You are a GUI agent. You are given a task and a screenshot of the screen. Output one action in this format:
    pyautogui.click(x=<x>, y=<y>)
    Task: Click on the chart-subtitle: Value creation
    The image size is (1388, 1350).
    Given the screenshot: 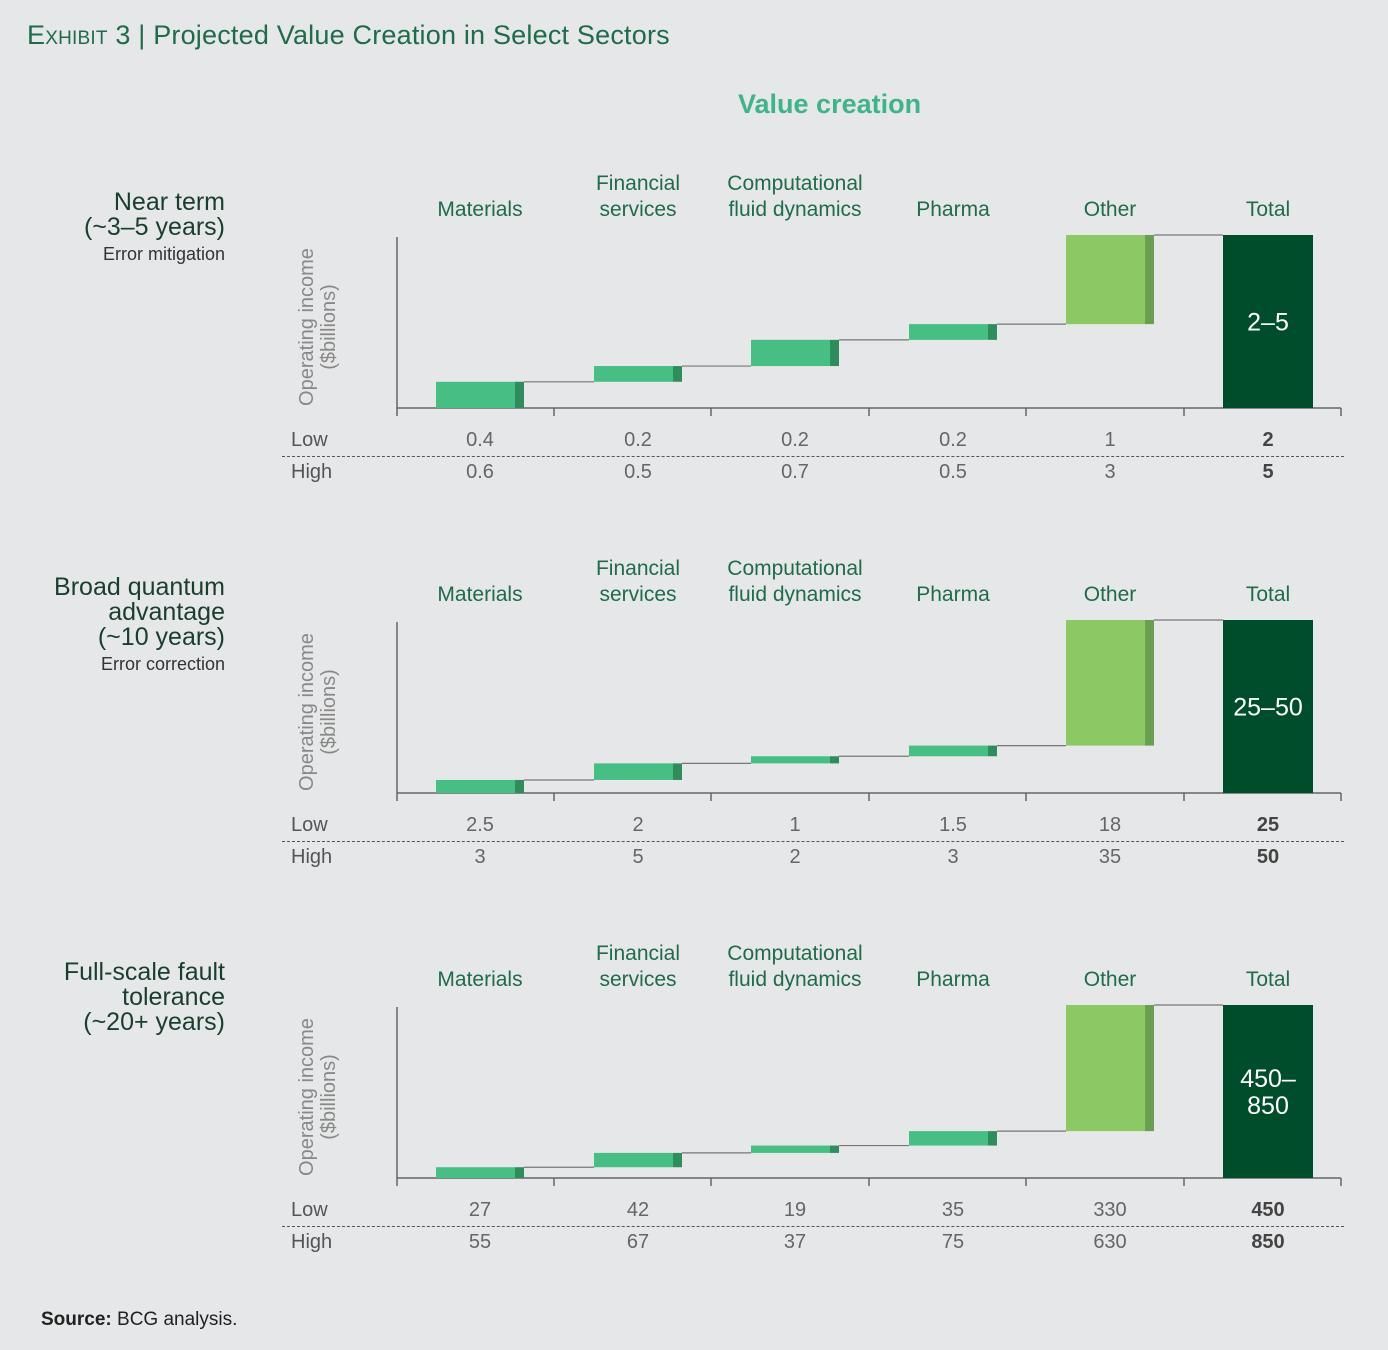 What is the action you would take?
    pyautogui.click(x=830, y=104)
    